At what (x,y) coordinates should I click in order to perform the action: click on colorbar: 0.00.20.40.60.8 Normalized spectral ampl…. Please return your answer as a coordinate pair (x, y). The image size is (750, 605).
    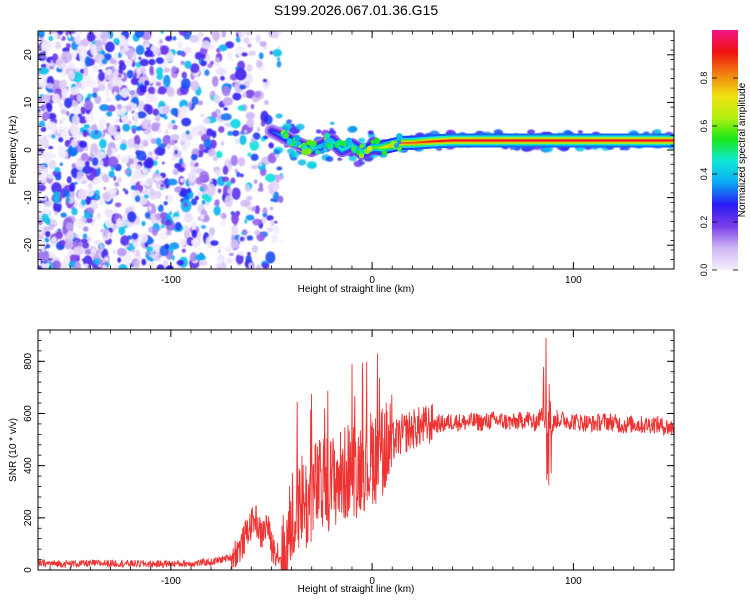
    Looking at the image, I should click on (723, 153).